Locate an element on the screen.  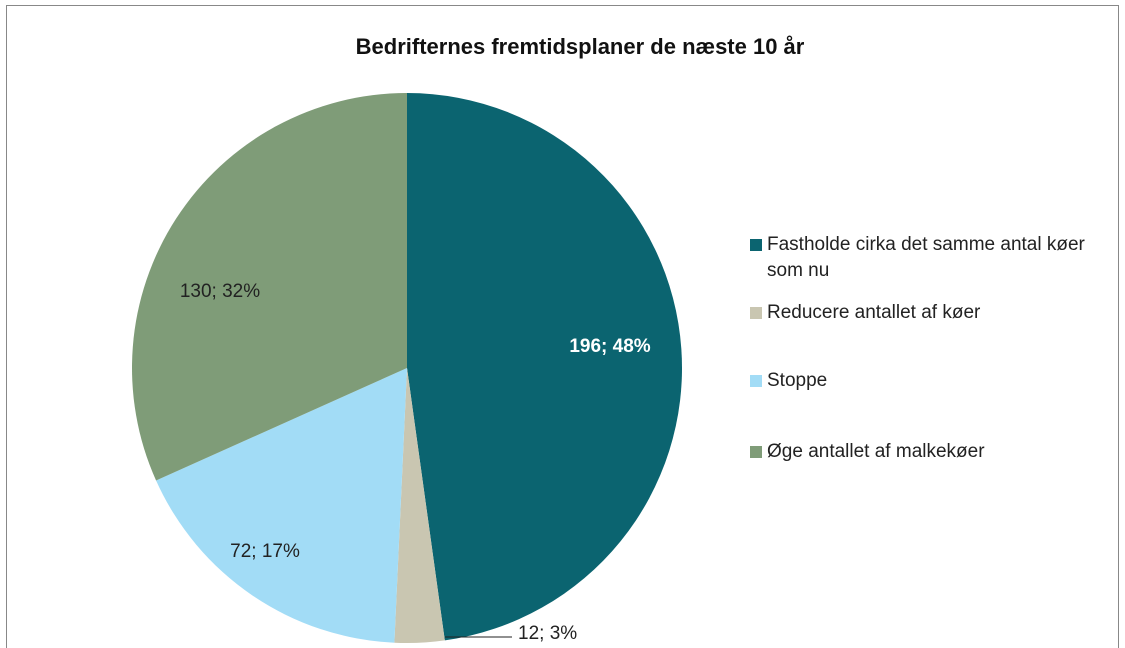
data-label: 12; 3% is located at coordinates (547, 633).